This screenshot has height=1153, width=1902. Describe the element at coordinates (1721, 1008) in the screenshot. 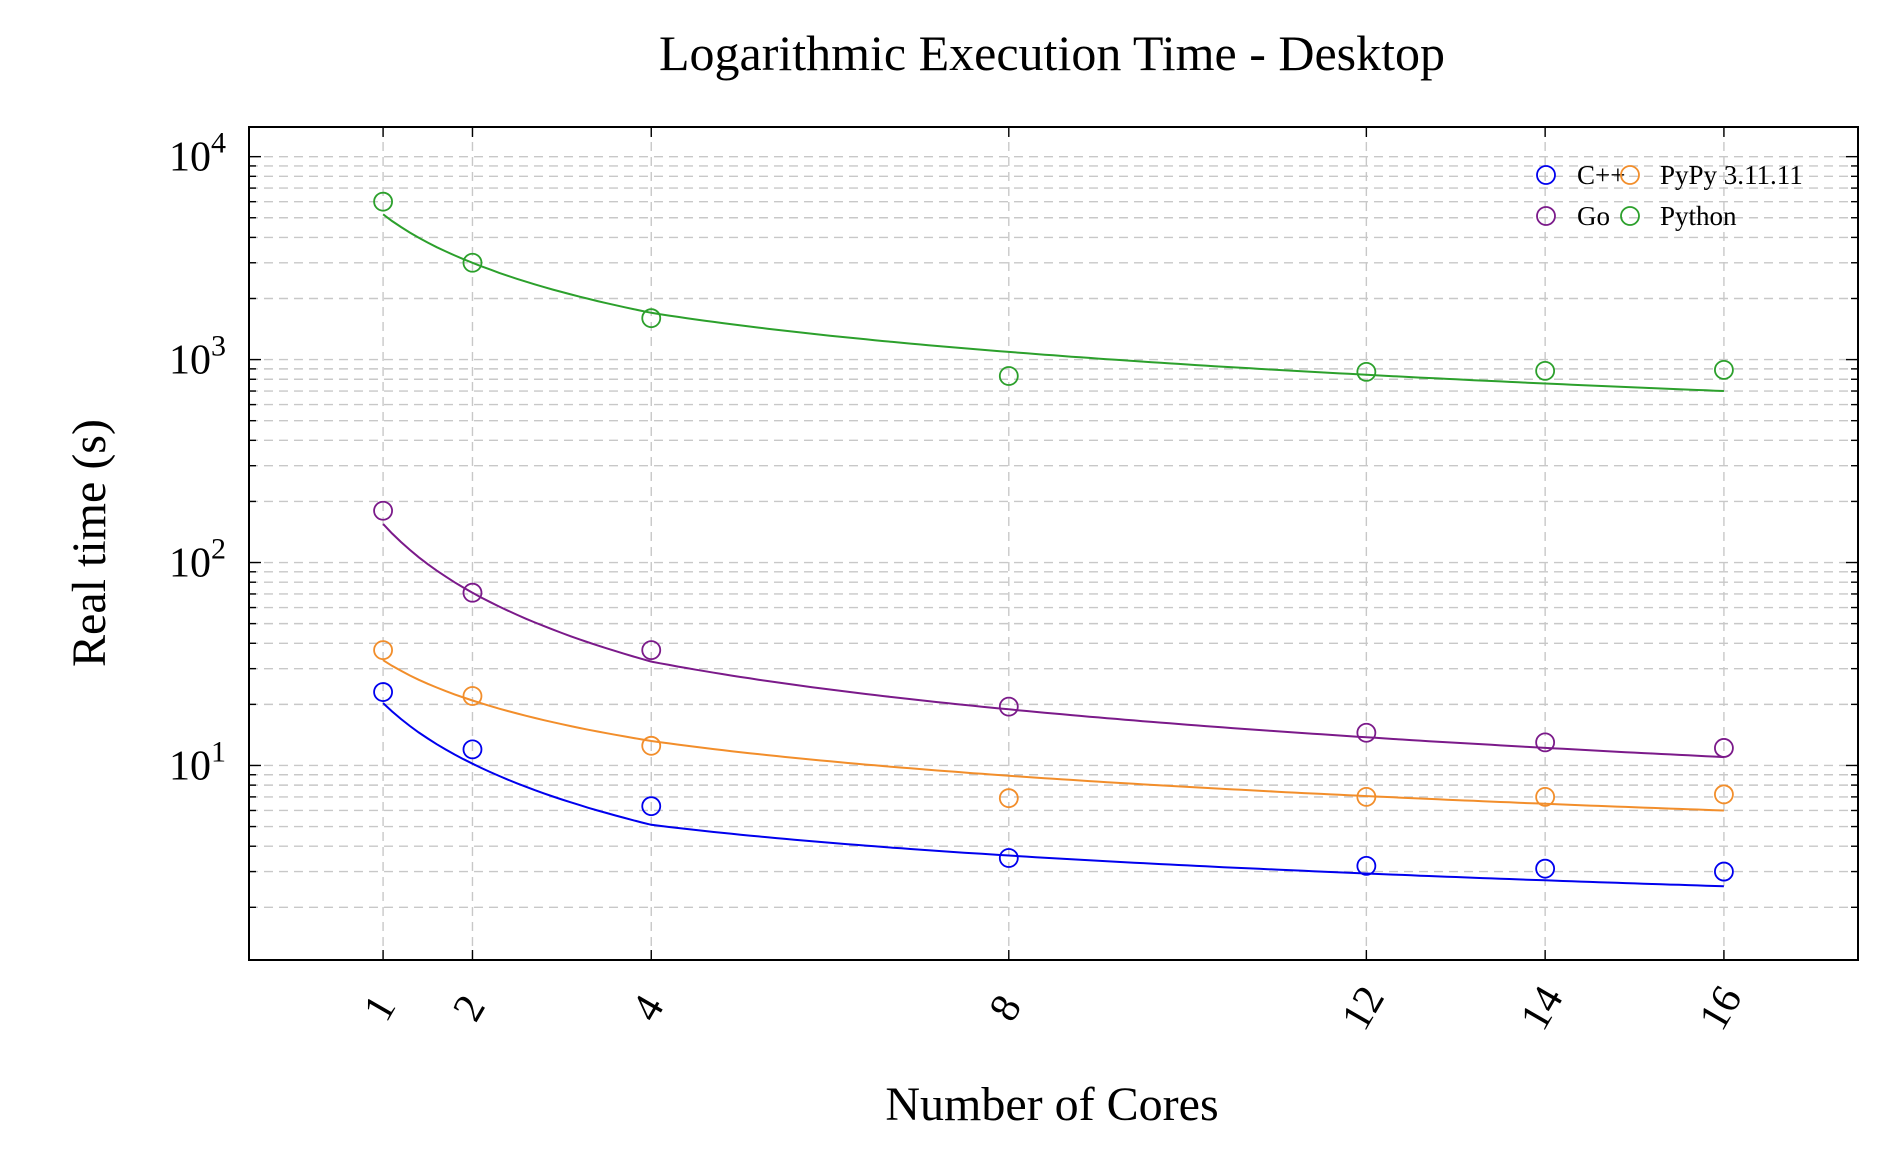

I see `x-tick-label: 16` at that location.